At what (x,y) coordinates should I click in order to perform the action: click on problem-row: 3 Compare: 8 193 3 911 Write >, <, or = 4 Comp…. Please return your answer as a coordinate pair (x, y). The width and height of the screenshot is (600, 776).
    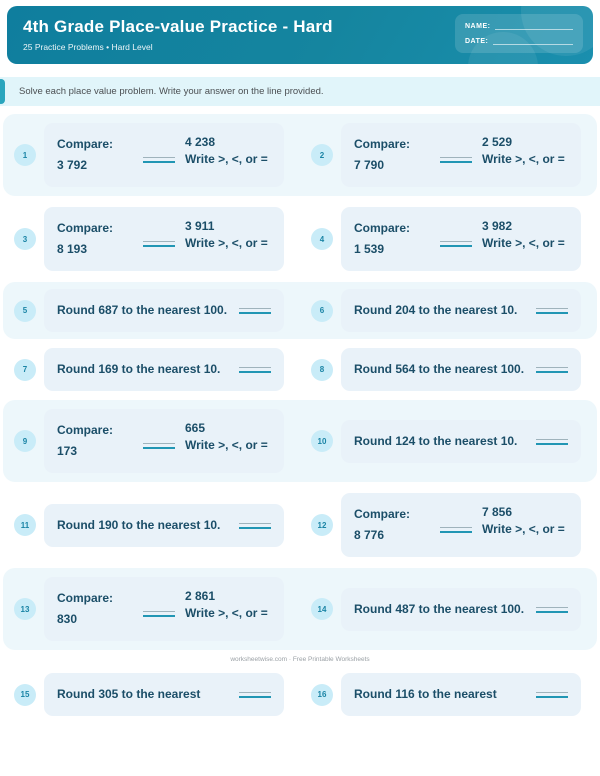
    Looking at the image, I should click on (300, 239).